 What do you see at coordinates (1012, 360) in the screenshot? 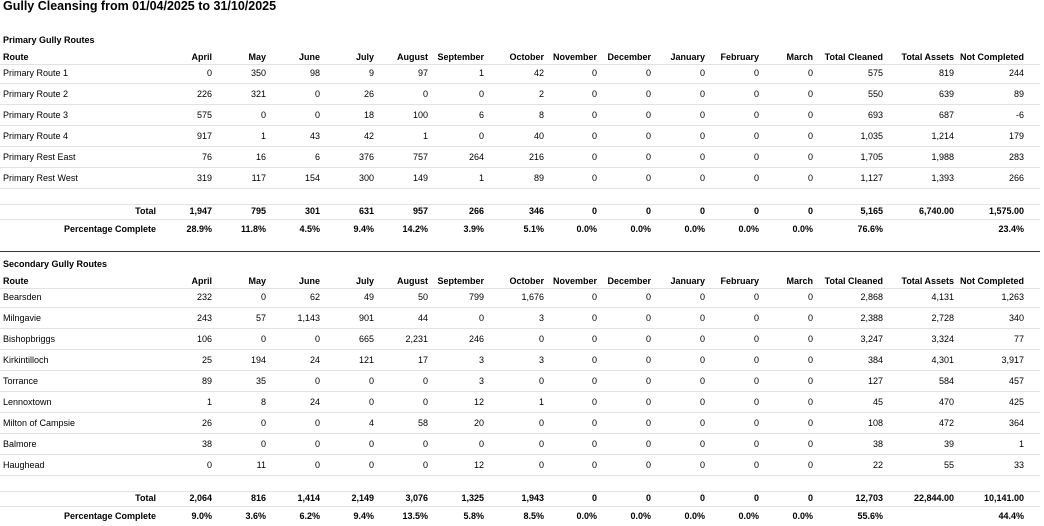
I see `cell: 3,917` at bounding box center [1012, 360].